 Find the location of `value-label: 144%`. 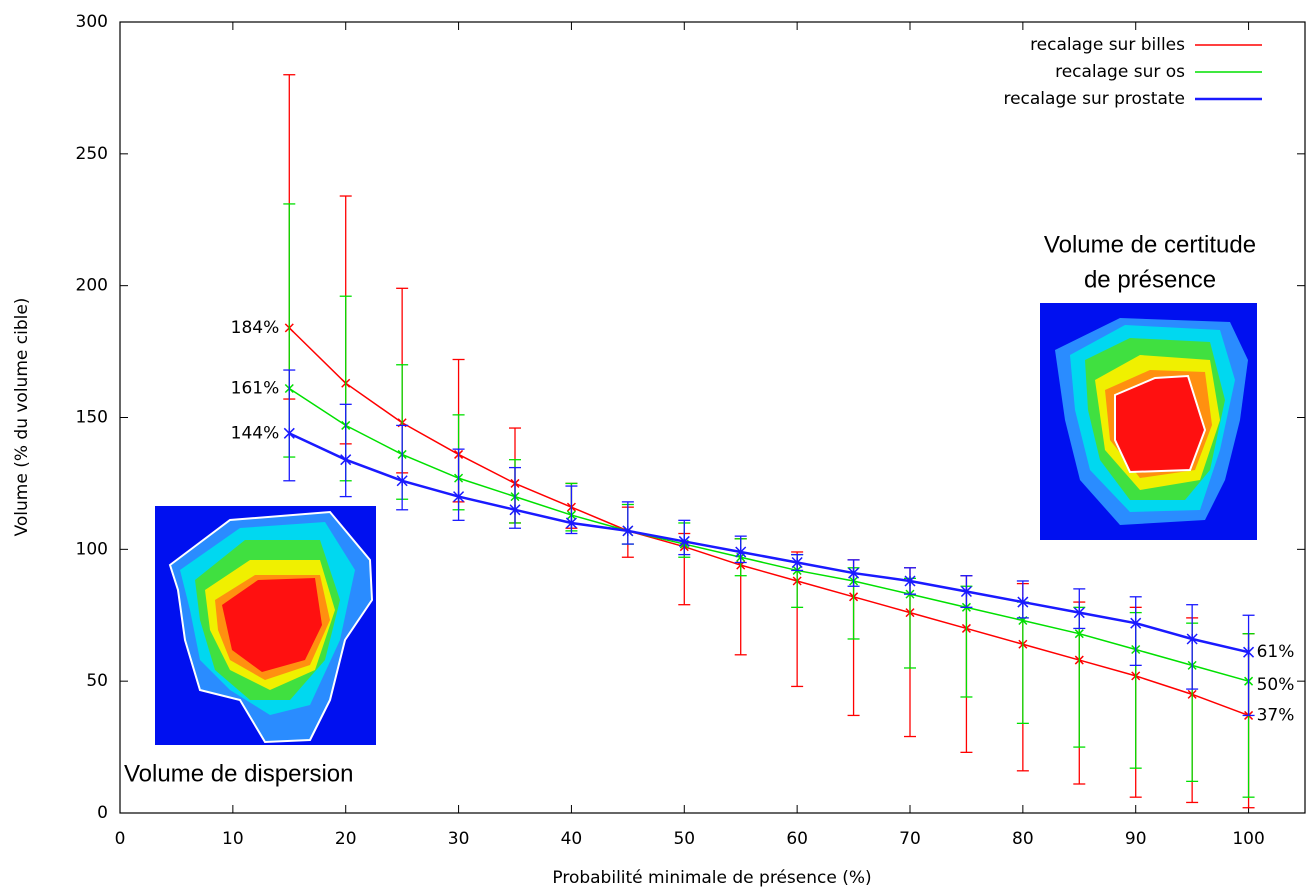

value-label: 144% is located at coordinates (255, 433).